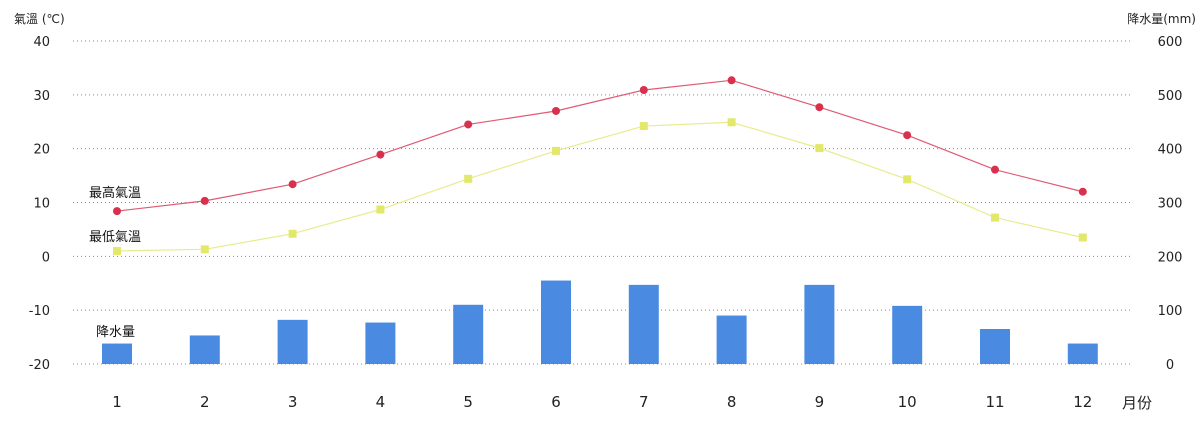  I want to click on x-tick-label: 6, so click(556, 402).